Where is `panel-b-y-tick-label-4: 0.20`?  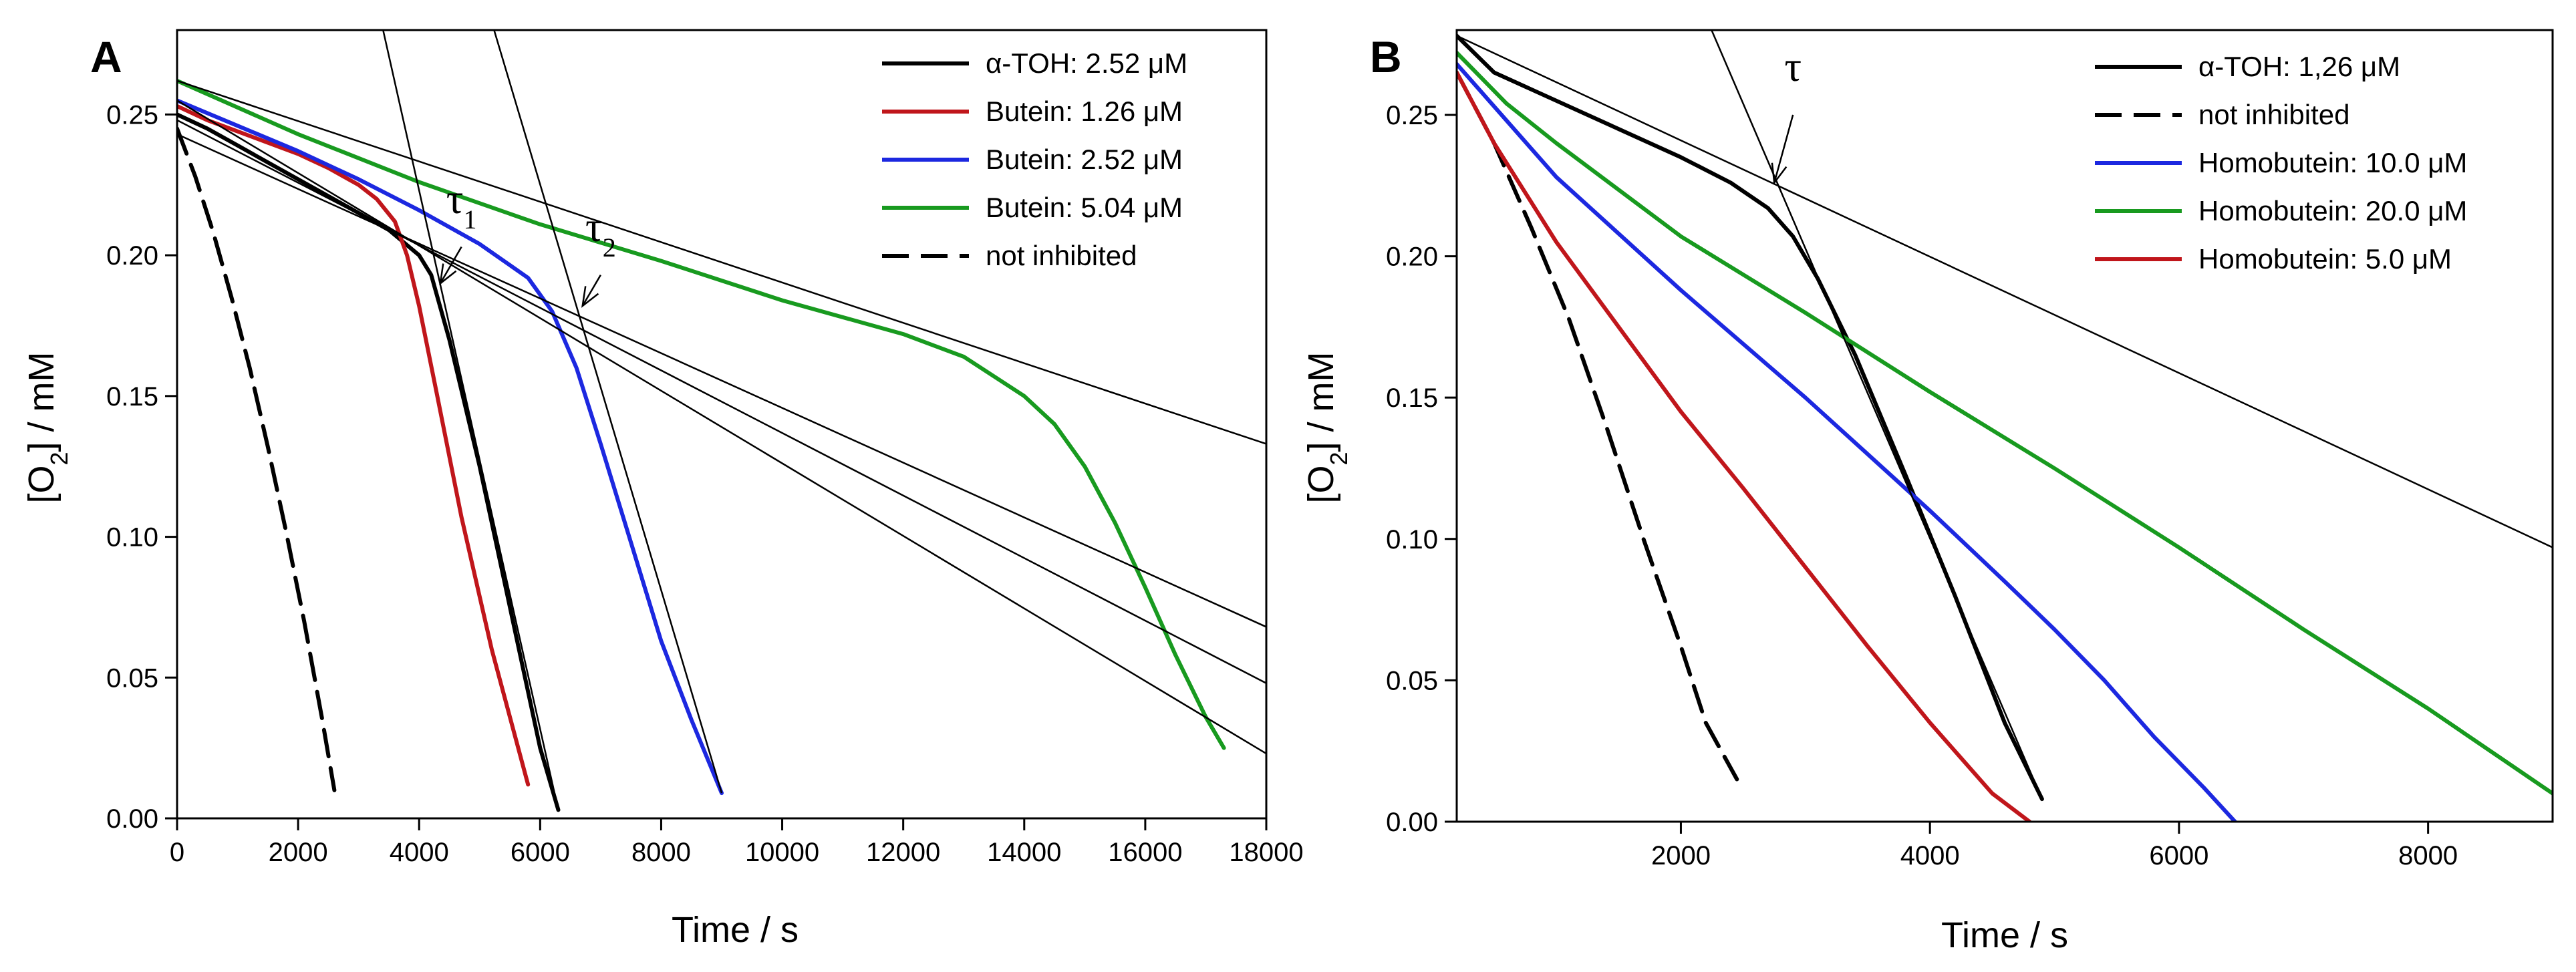
panel-b-y-tick-label-4: 0.20 is located at coordinates (1412, 257).